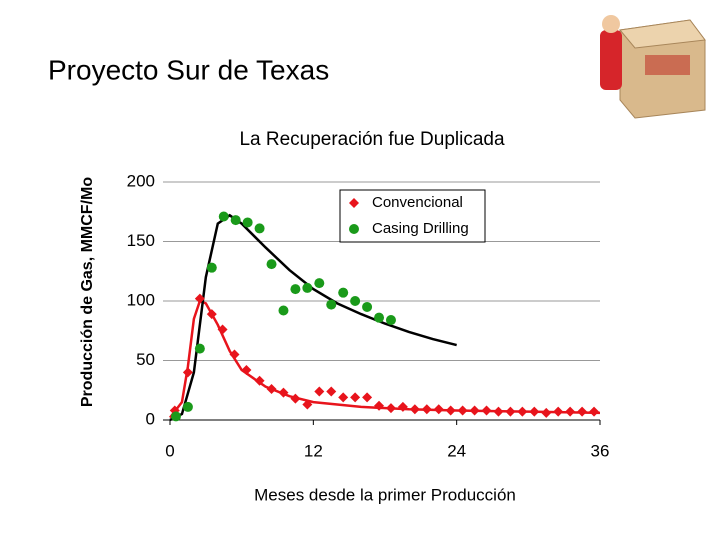 This screenshot has height=540, width=720. I want to click on slide-title: Proyecto Sur de Texas, so click(188, 69).